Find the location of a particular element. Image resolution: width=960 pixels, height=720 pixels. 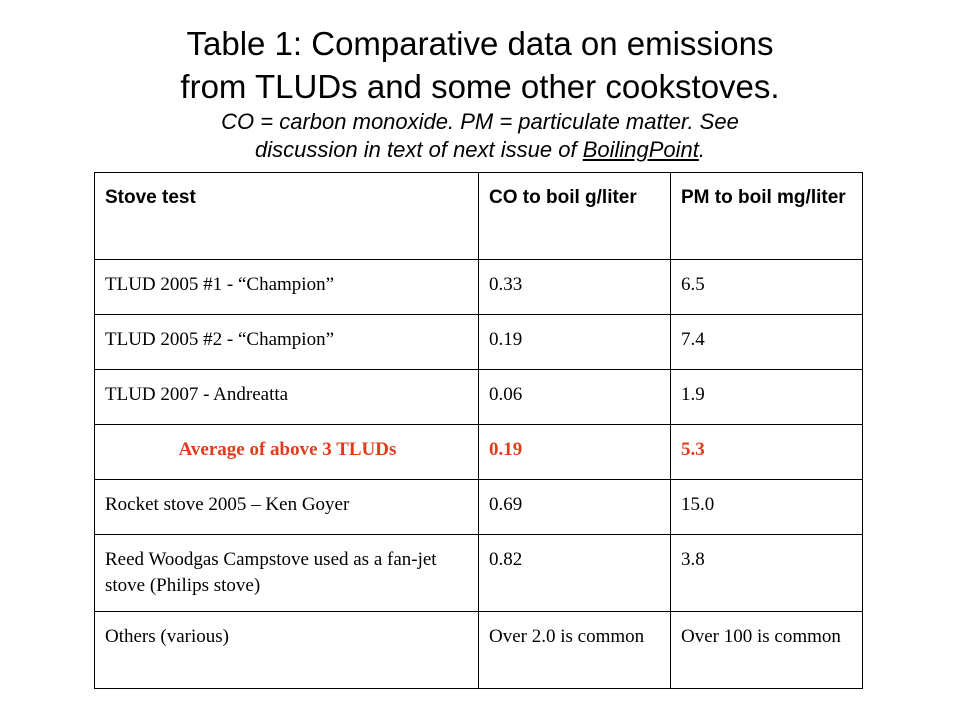

title-line-1: Table 1: Comparative data on emissions is located at coordinates (480, 43).